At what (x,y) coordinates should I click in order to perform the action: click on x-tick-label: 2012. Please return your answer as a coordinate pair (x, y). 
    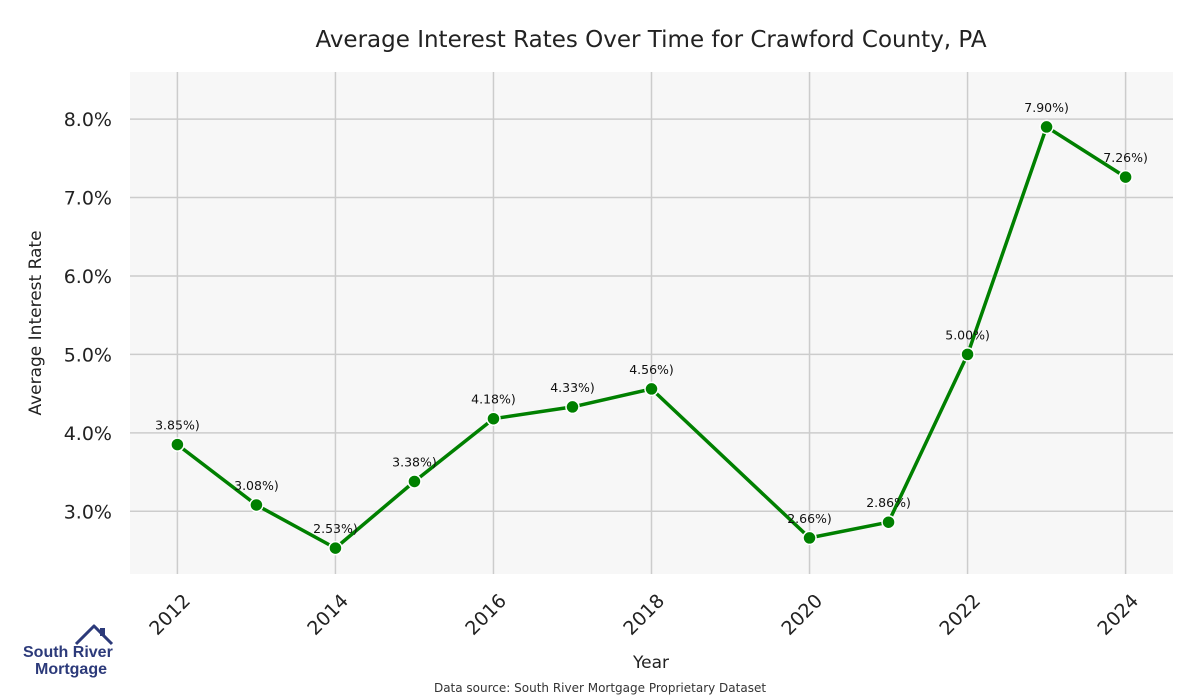
    Looking at the image, I should click on (170, 615).